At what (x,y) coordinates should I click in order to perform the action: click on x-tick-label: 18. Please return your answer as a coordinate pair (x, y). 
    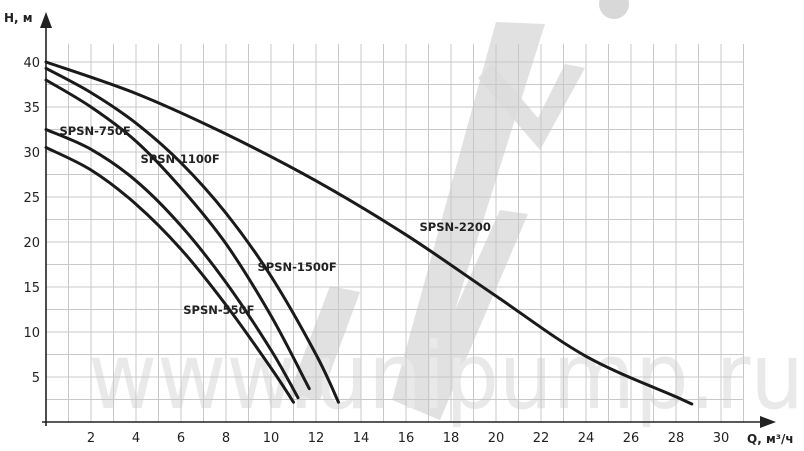
    Looking at the image, I should click on (451, 438).